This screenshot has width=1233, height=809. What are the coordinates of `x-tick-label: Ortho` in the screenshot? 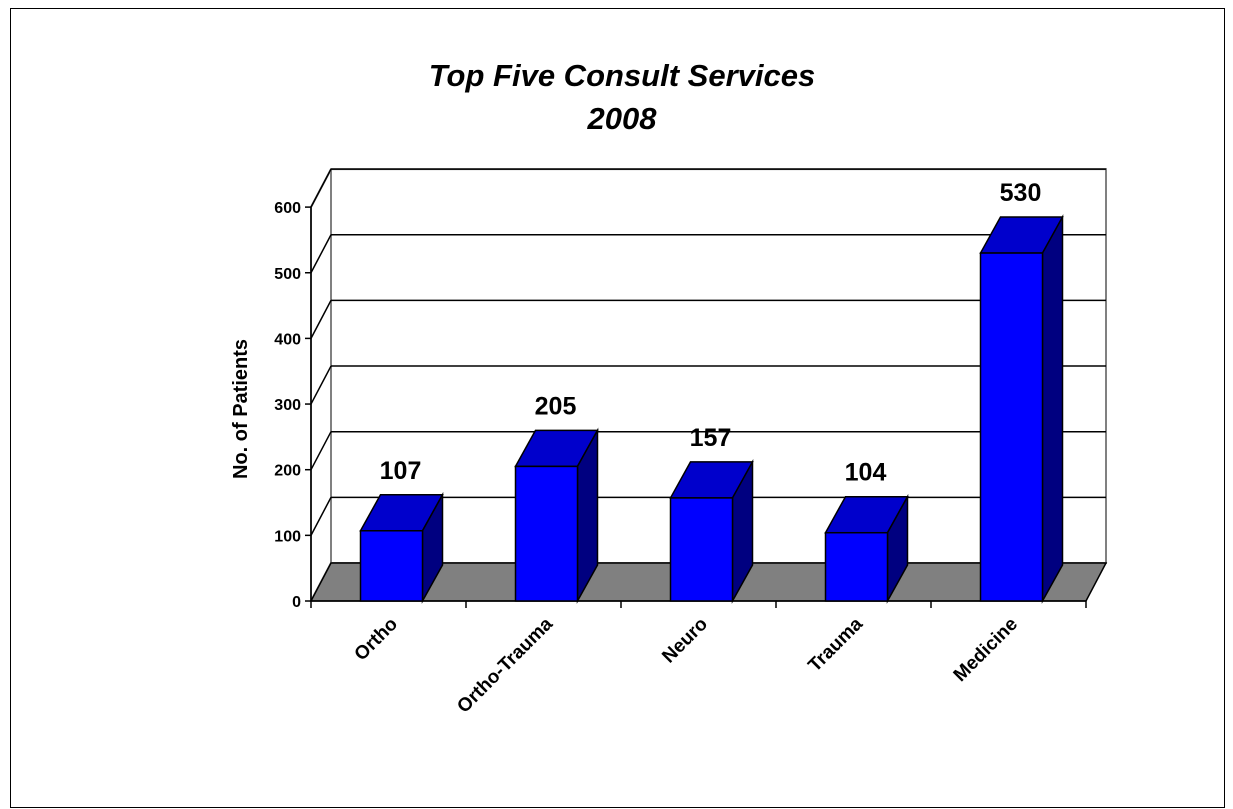 It's located at (376, 639).